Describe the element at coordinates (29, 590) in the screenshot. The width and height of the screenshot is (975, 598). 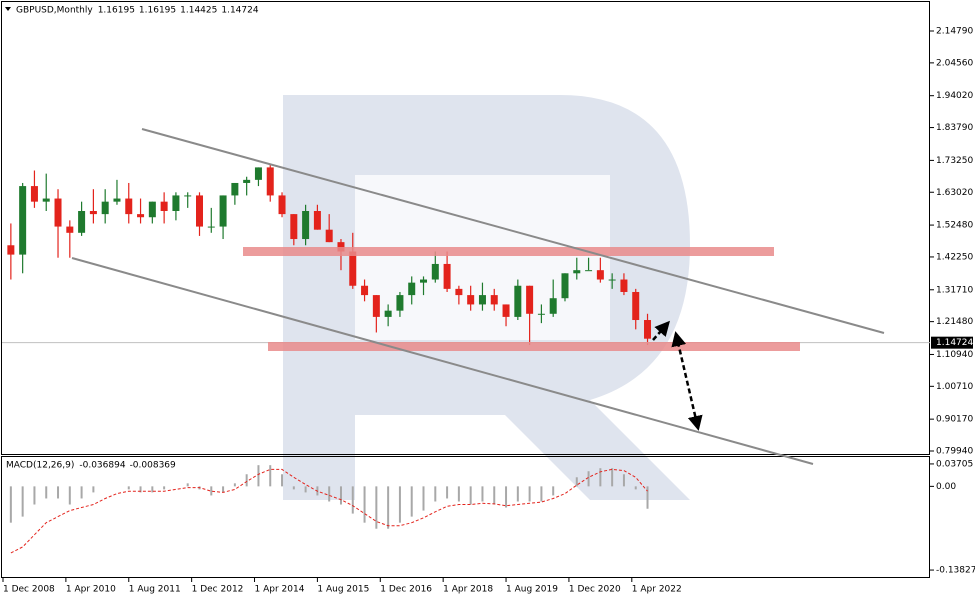
I see `x-tick-label: 1 Dec 2008` at that location.